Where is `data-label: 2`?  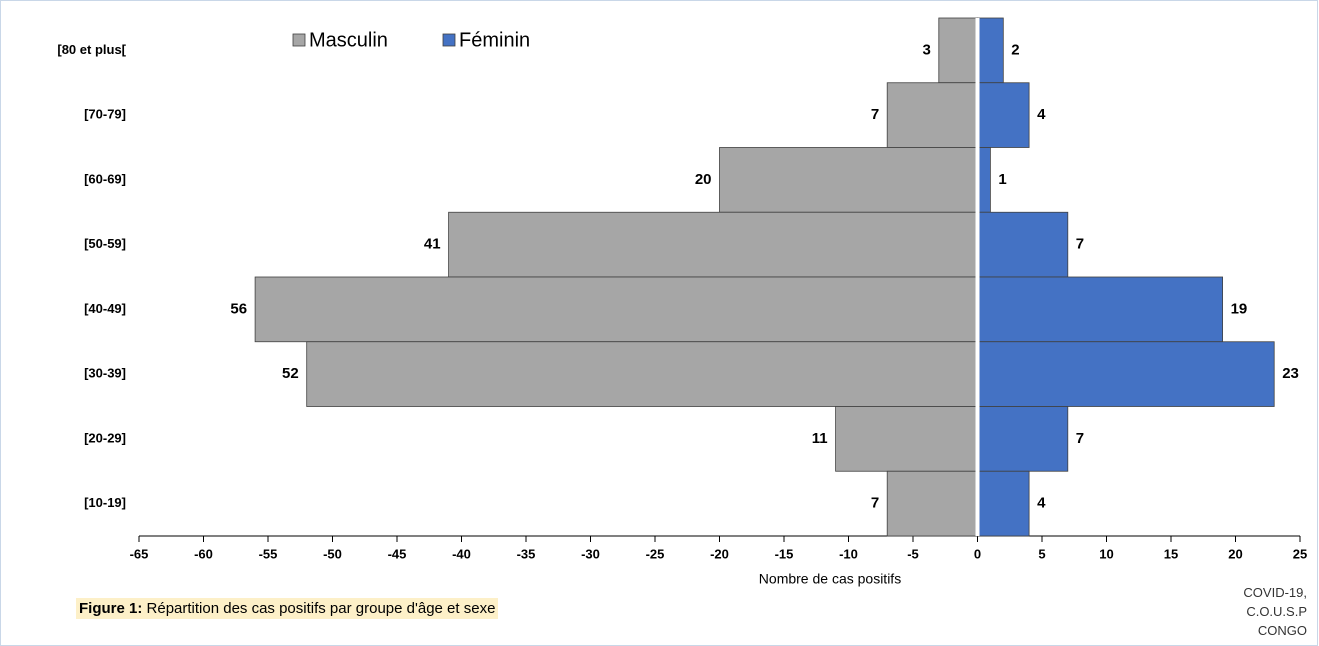
data-label: 2 is located at coordinates (1015, 49).